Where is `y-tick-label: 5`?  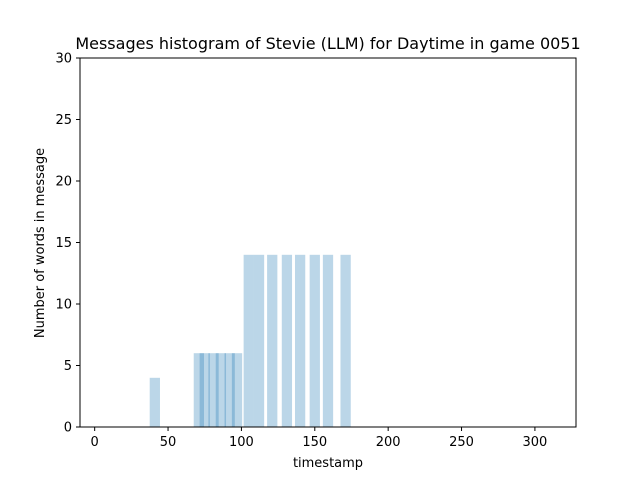 y-tick-label: 5 is located at coordinates (68, 366).